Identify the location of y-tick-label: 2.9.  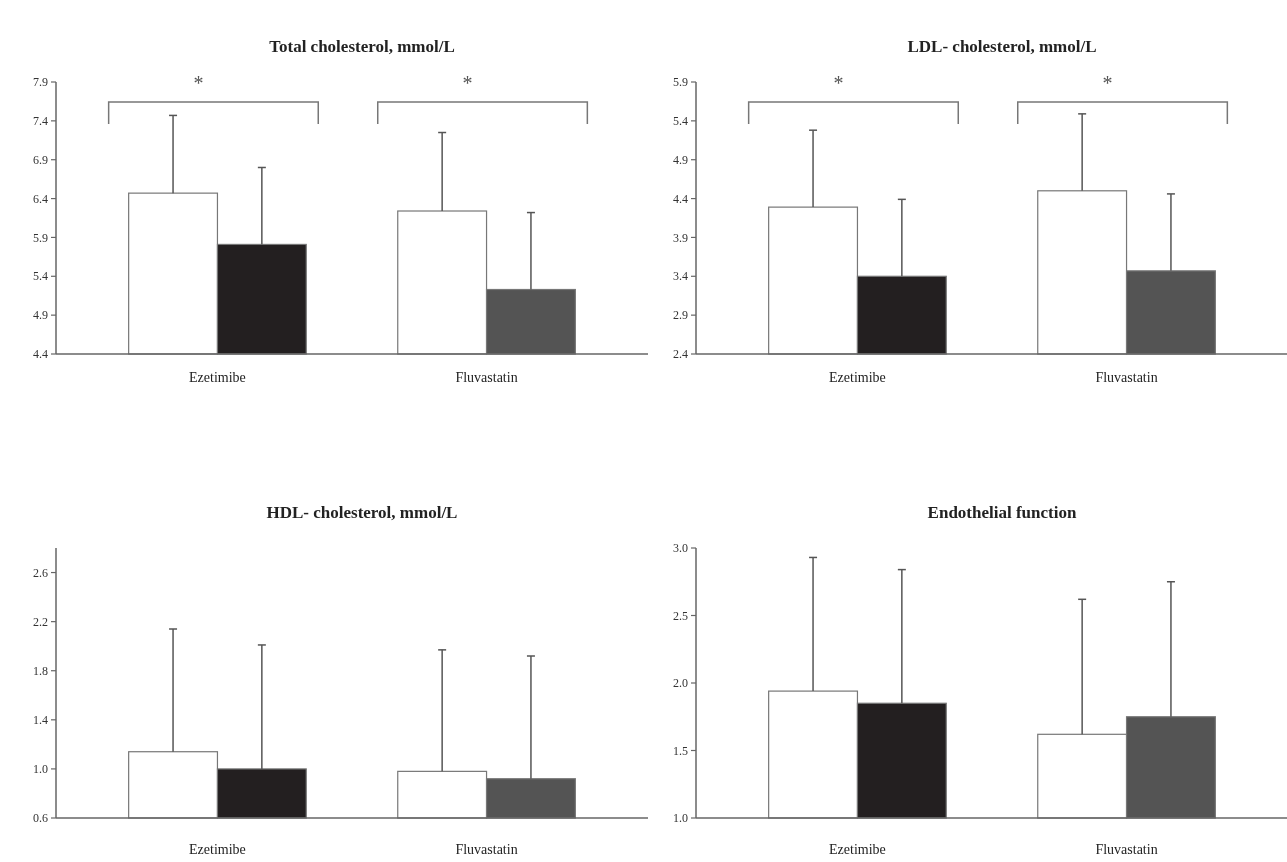
(680, 315).